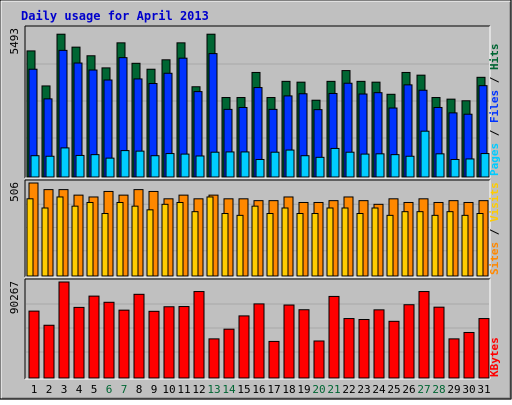  I want to click on day-label-6: 6, so click(109, 389).